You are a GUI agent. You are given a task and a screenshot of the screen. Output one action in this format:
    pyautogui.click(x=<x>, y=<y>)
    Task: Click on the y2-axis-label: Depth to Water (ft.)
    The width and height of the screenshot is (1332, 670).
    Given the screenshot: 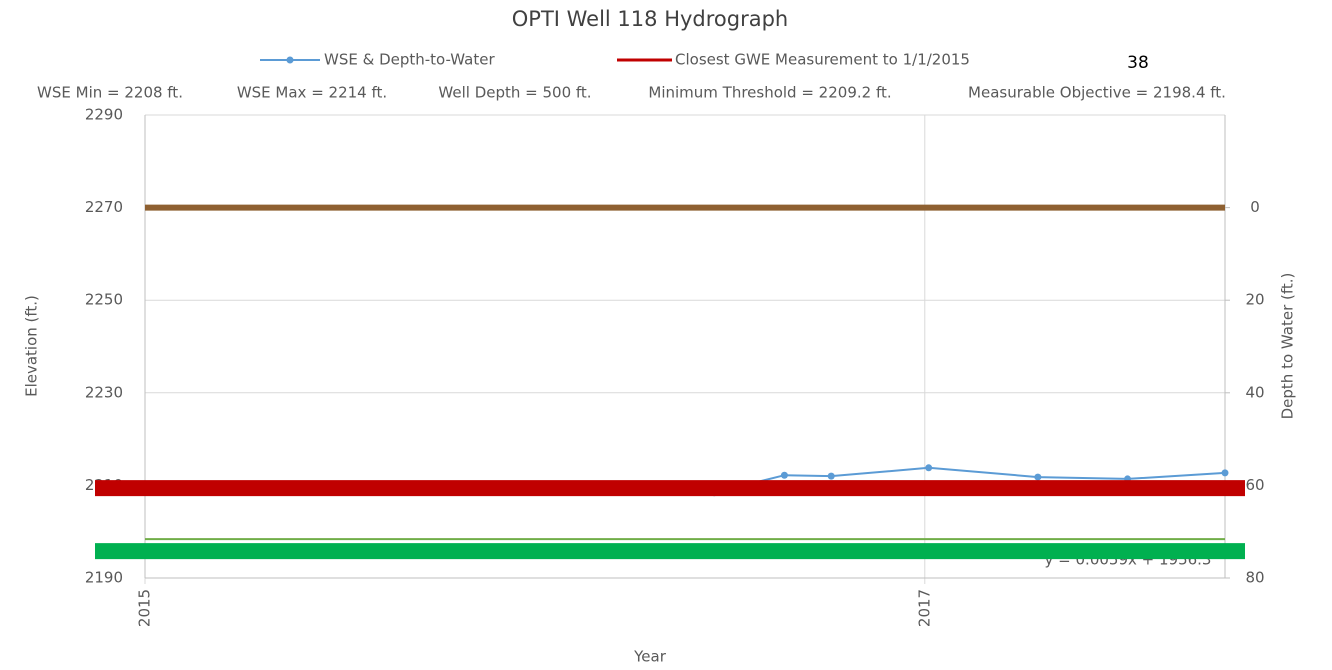 What is the action you would take?
    pyautogui.click(x=1288, y=346)
    